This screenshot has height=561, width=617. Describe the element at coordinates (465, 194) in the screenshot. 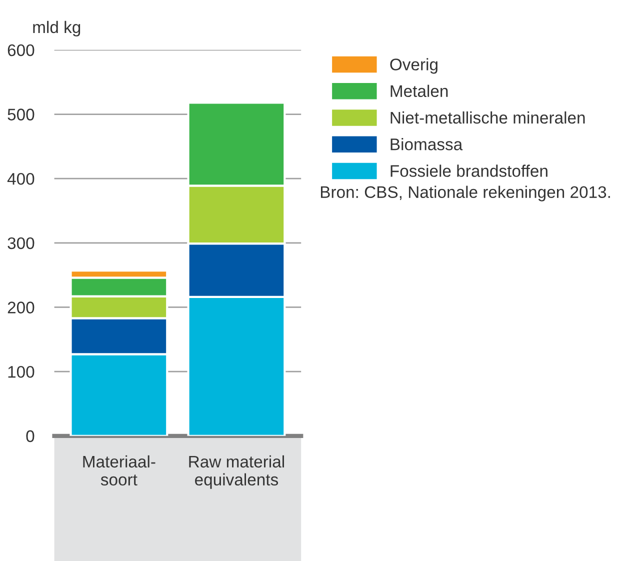

I see `text: Bron: CBS, Nationale rekeningen 2013.` at that location.